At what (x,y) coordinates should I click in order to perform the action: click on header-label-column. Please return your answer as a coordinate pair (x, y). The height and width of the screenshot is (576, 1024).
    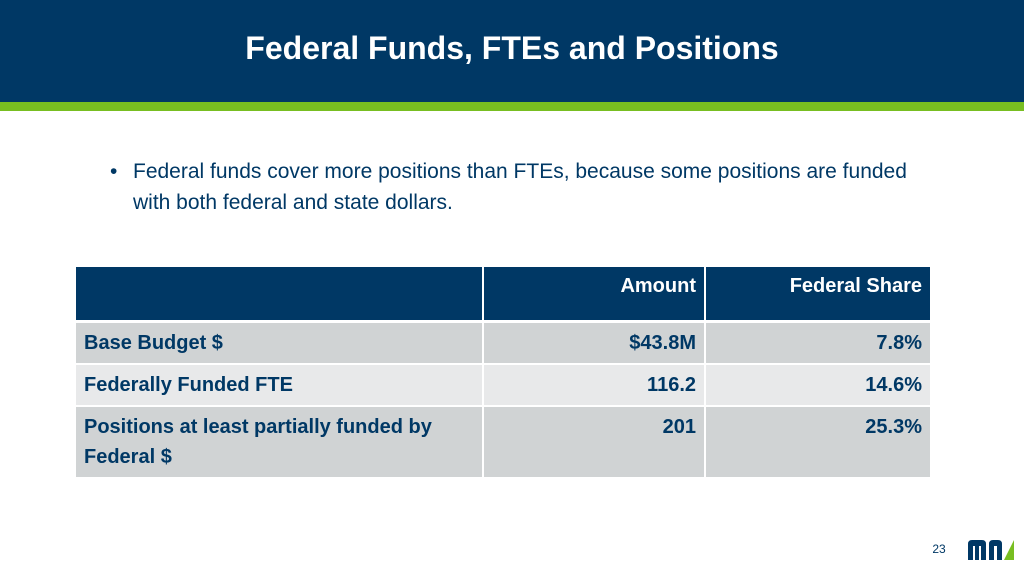
    Looking at the image, I should click on (280, 295).